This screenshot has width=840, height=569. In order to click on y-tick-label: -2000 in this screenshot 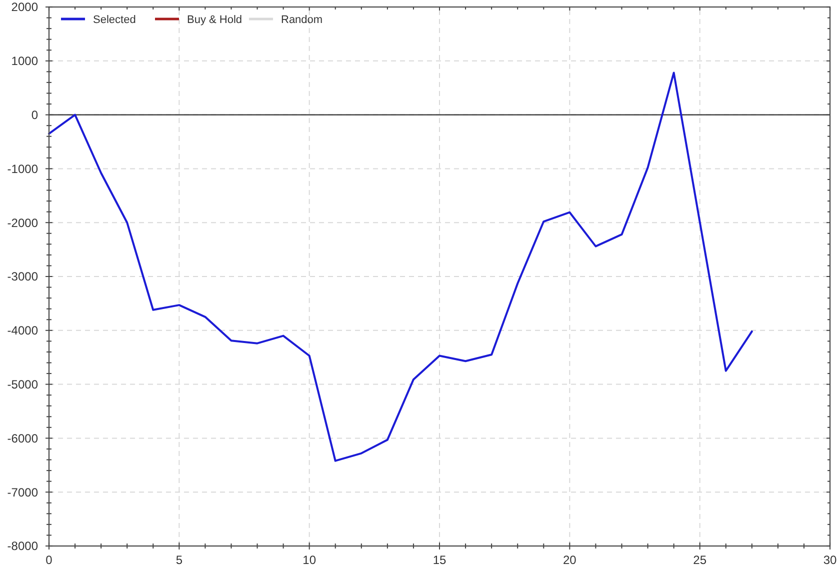, I will do `click(22, 223)`.